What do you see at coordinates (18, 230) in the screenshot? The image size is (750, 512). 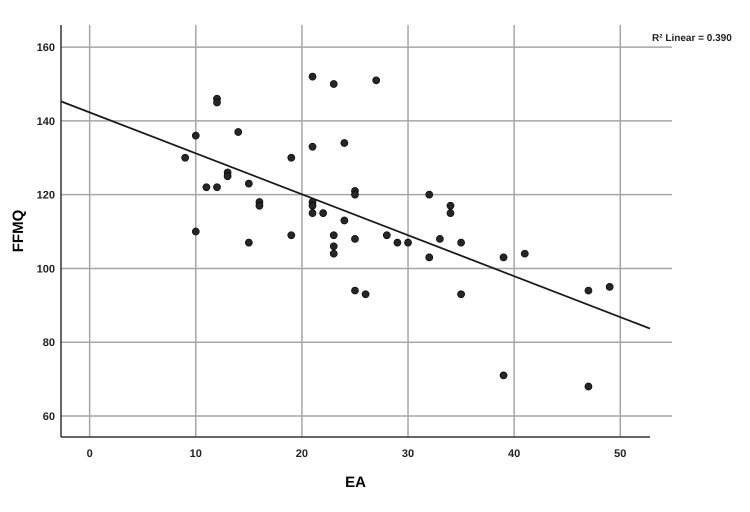 I see `y-axis-title: FFMQ` at bounding box center [18, 230].